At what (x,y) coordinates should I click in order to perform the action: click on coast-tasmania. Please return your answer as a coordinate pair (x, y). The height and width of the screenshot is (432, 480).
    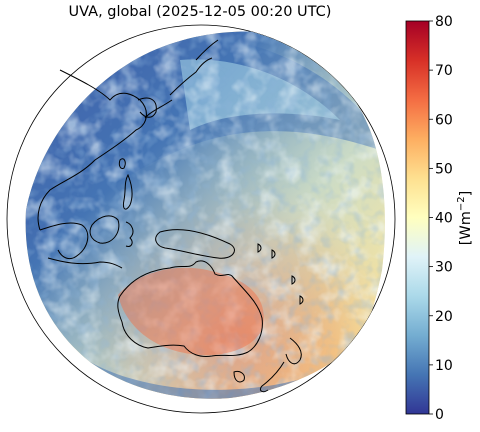
    Looking at the image, I should click on (239, 377).